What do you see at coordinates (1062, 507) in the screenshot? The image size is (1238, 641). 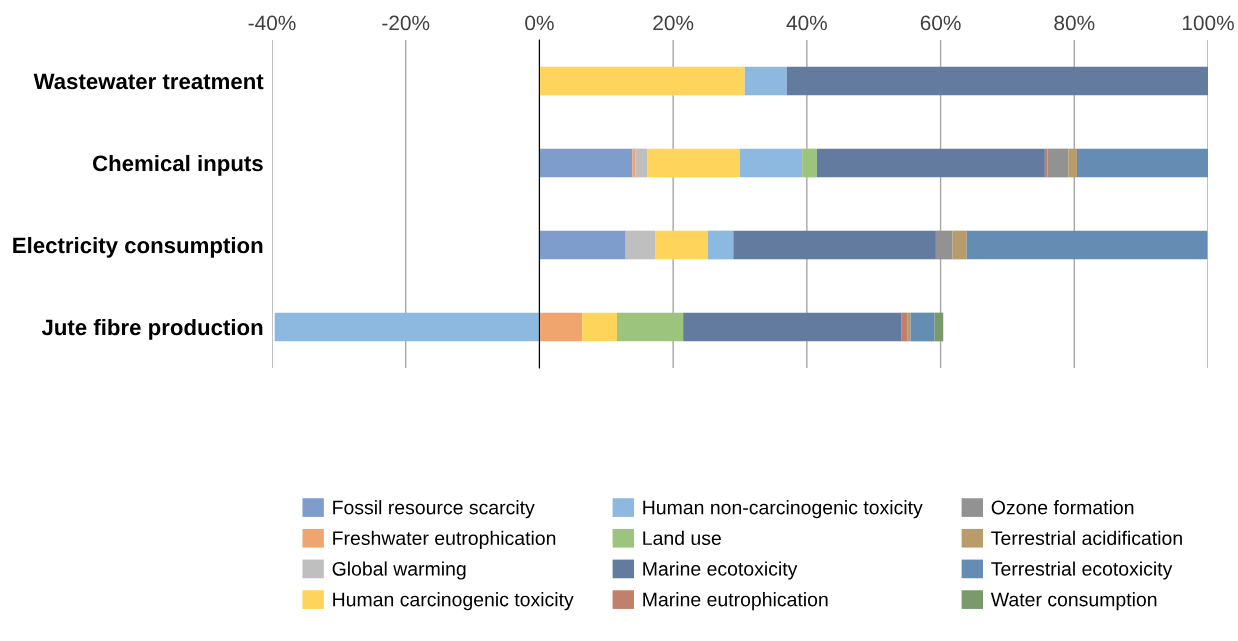 I see `legend-label: Ozone formation` at bounding box center [1062, 507].